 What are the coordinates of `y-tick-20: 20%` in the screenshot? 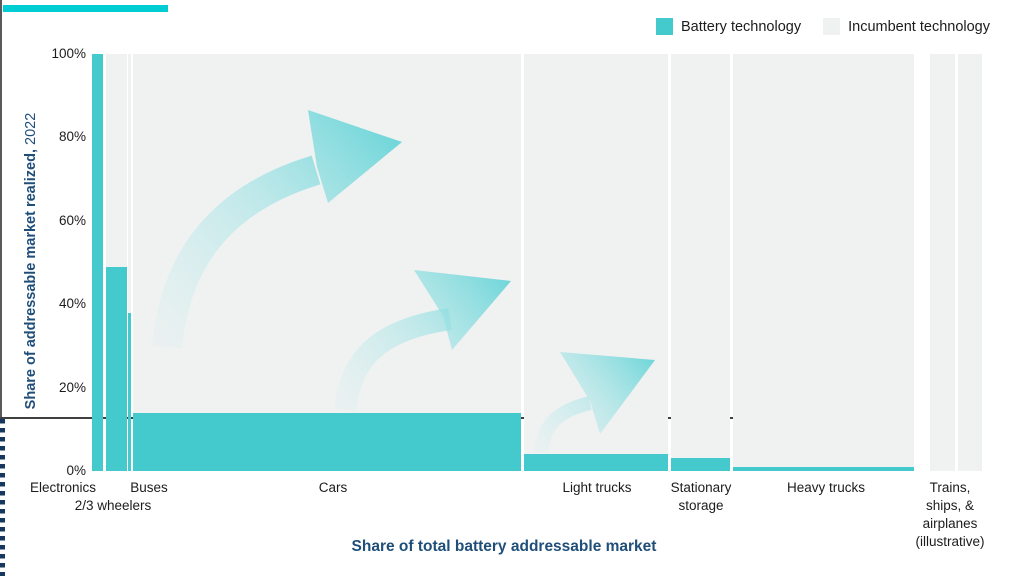 It's located at (72, 387).